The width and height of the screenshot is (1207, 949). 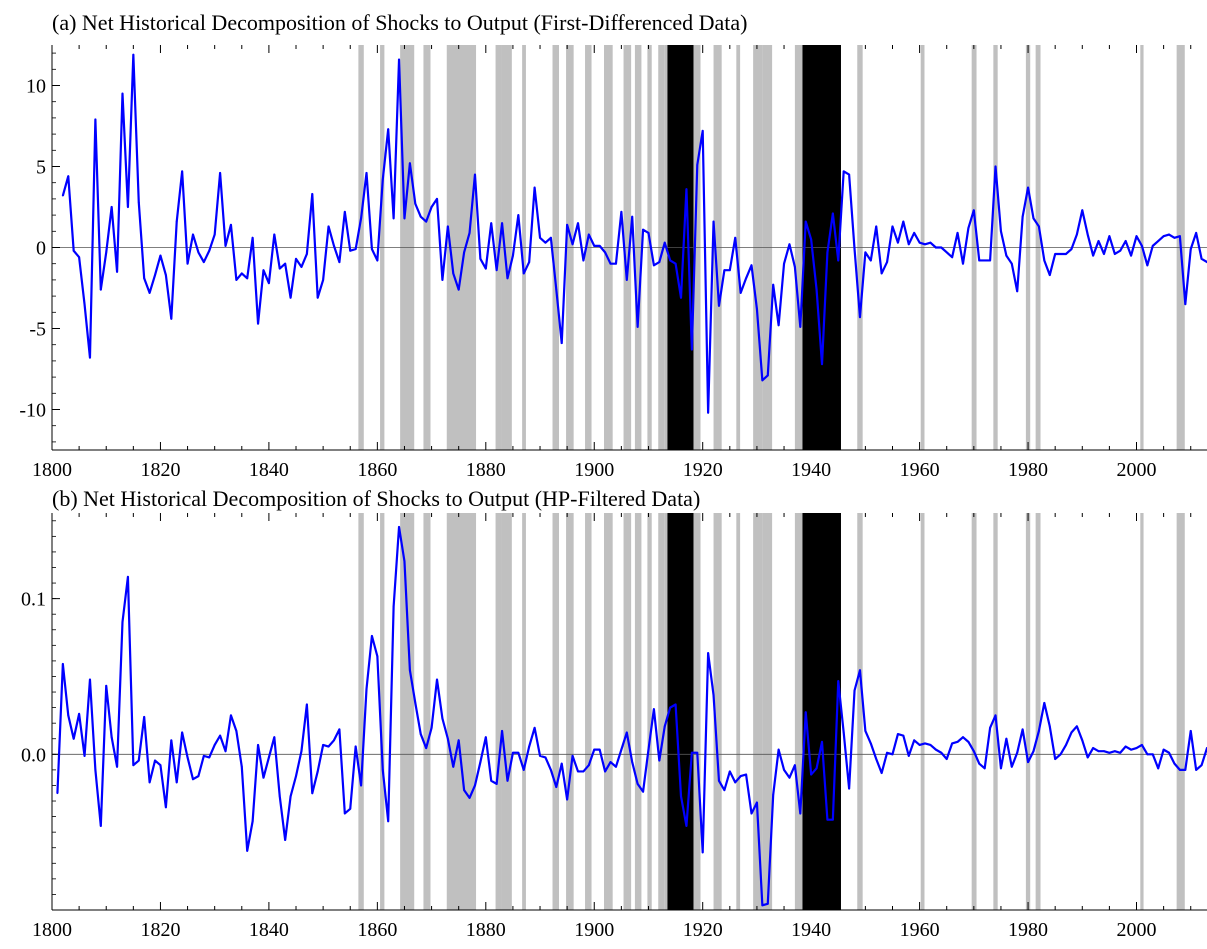 What do you see at coordinates (41, 249) in the screenshot?
I see `y-tick-label: 0` at bounding box center [41, 249].